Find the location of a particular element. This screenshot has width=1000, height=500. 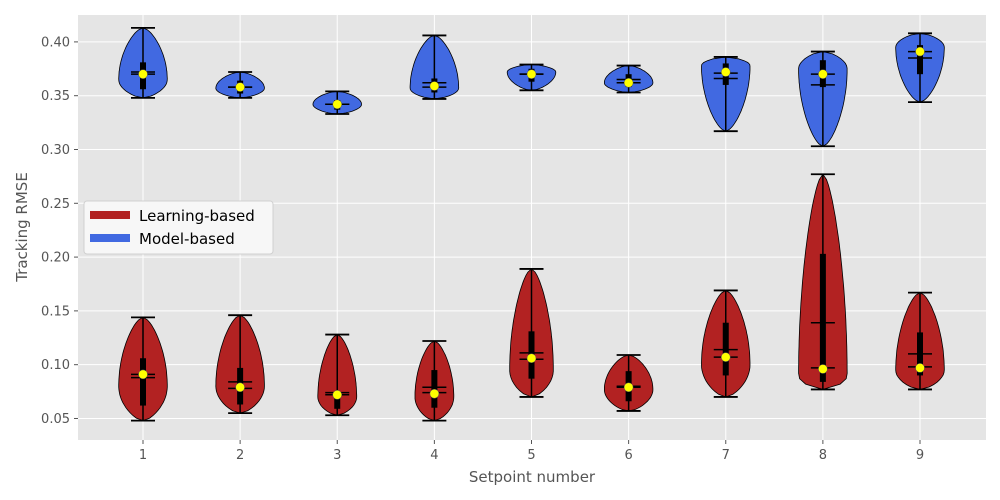

y-tick-label-1: 0.10 is located at coordinates (55, 365).